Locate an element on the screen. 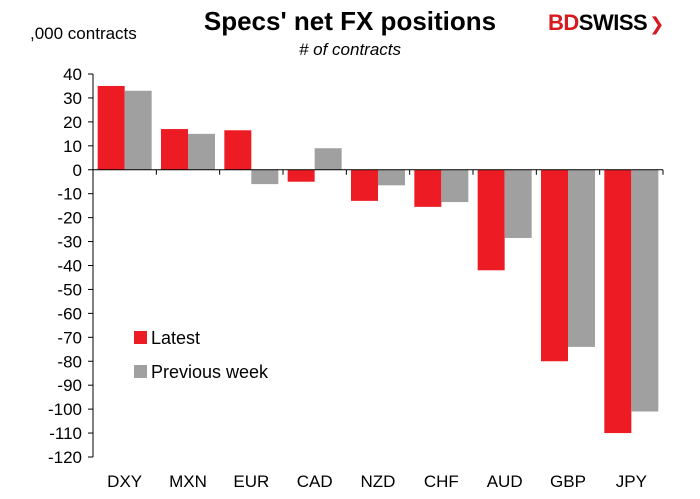 The height and width of the screenshot is (499, 700). x-category-label: DXY is located at coordinates (124, 481).